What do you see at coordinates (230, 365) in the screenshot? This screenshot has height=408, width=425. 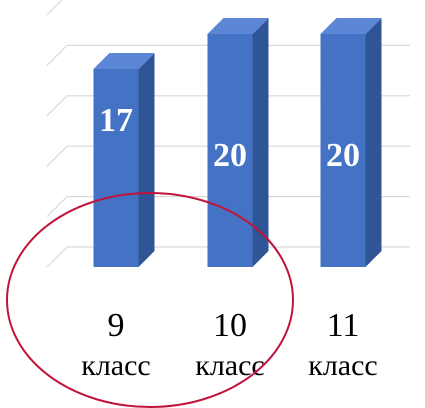 I see `category-label-word-2: класс` at bounding box center [230, 365].